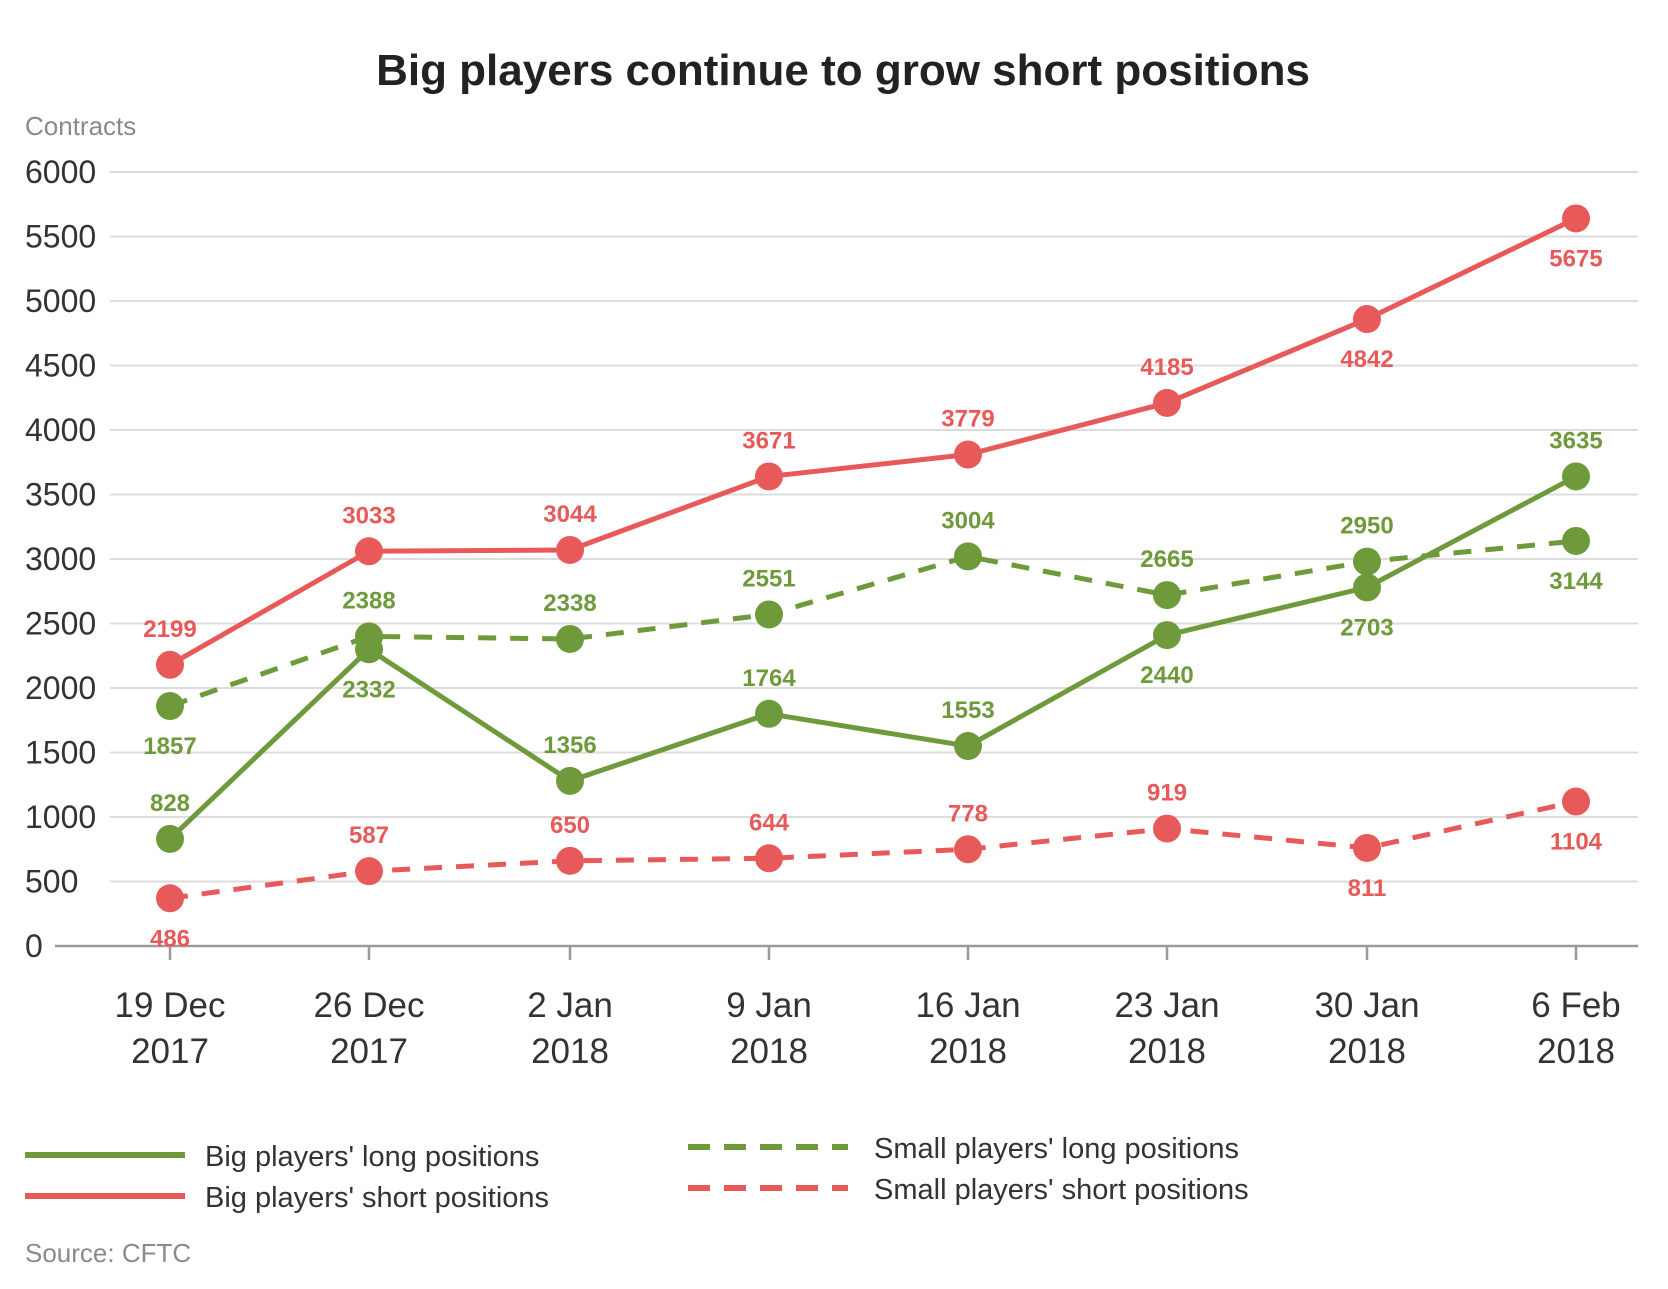 This screenshot has height=1289, width=1668. I want to click on data-label: 486, so click(170, 938).